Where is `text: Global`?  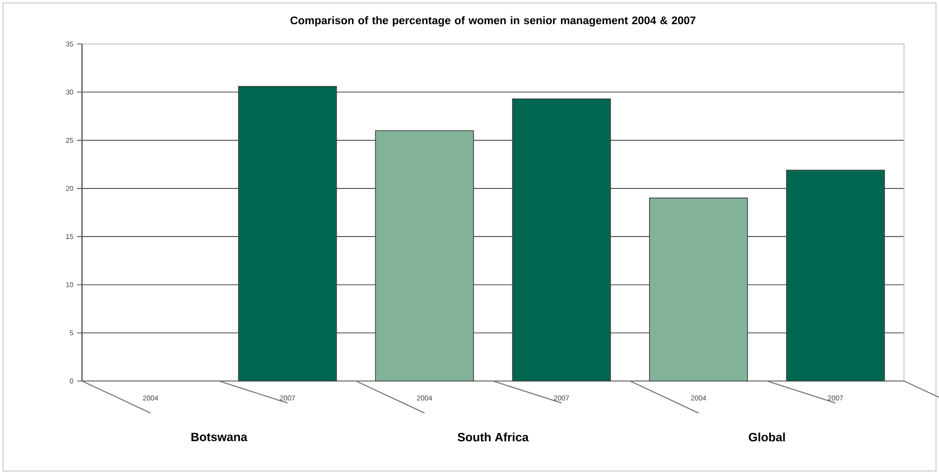 text: Global is located at coordinates (766, 437).